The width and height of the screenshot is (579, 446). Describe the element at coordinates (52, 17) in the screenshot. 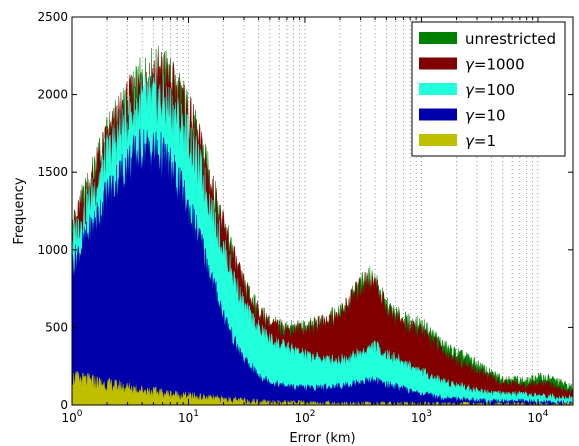

I see `y-tick-label: 2500` at that location.